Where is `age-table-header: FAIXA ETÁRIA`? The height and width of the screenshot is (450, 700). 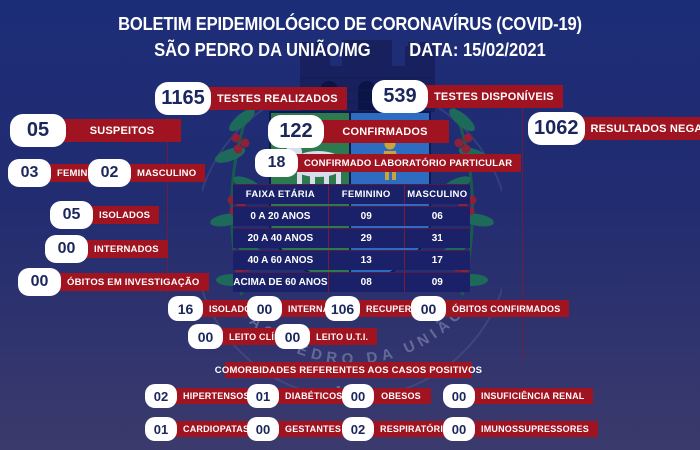
age-table-header: FAIXA ETÁRIA is located at coordinates (280, 194).